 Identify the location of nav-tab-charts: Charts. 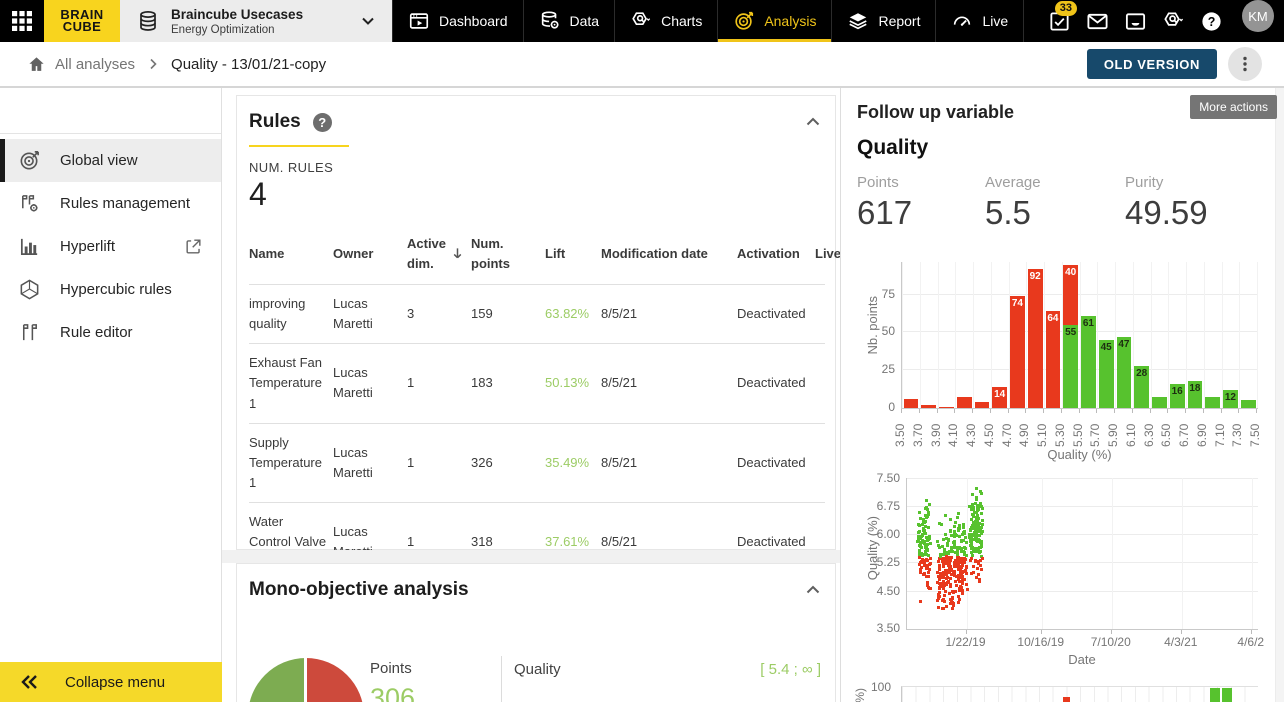
(665, 21).